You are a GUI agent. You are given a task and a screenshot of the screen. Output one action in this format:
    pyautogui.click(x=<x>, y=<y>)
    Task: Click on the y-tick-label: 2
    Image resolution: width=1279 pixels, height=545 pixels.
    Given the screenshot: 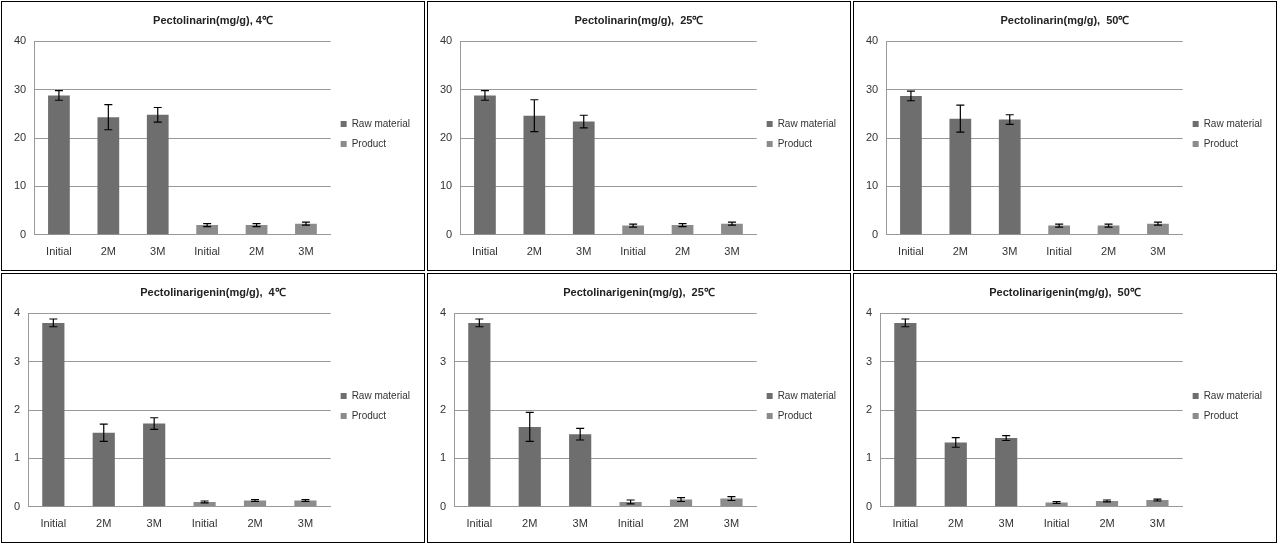 What is the action you would take?
    pyautogui.click(x=17, y=409)
    